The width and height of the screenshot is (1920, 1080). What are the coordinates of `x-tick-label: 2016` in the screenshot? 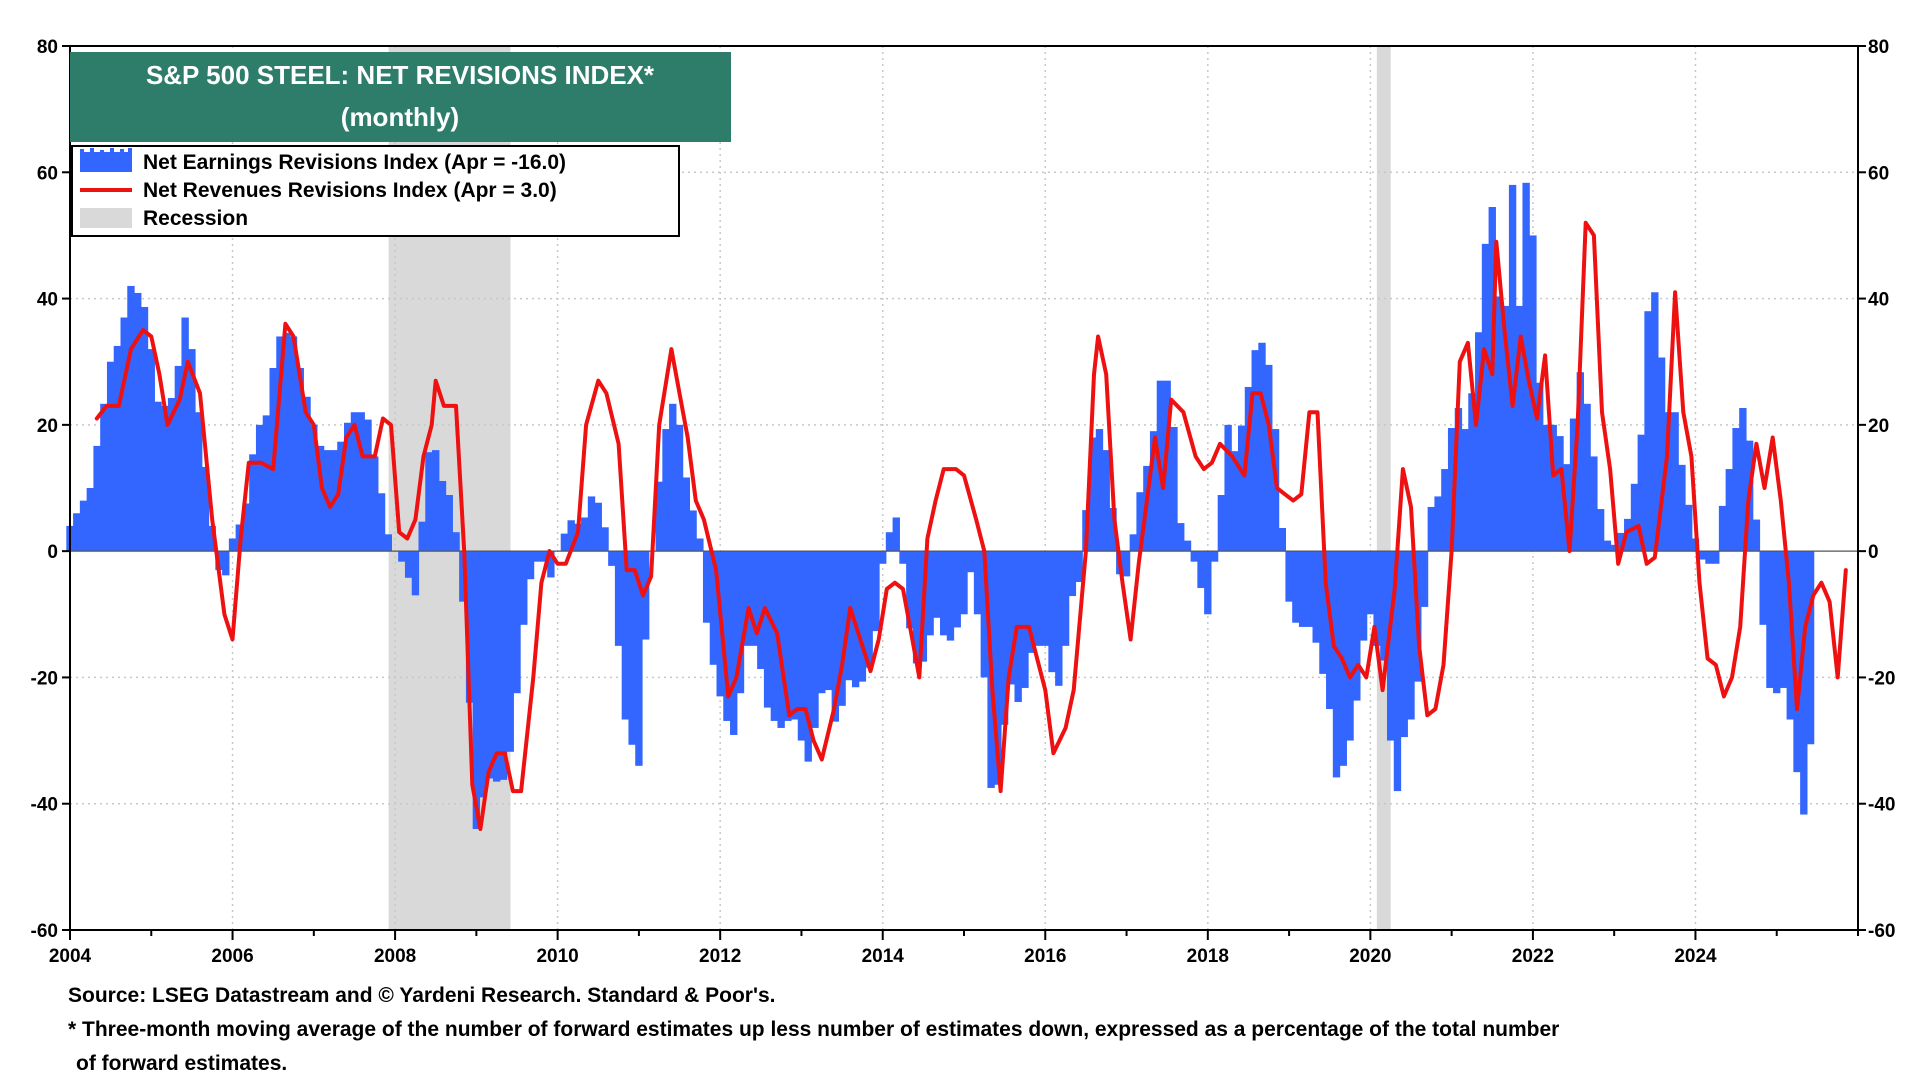 It's located at (1045, 956).